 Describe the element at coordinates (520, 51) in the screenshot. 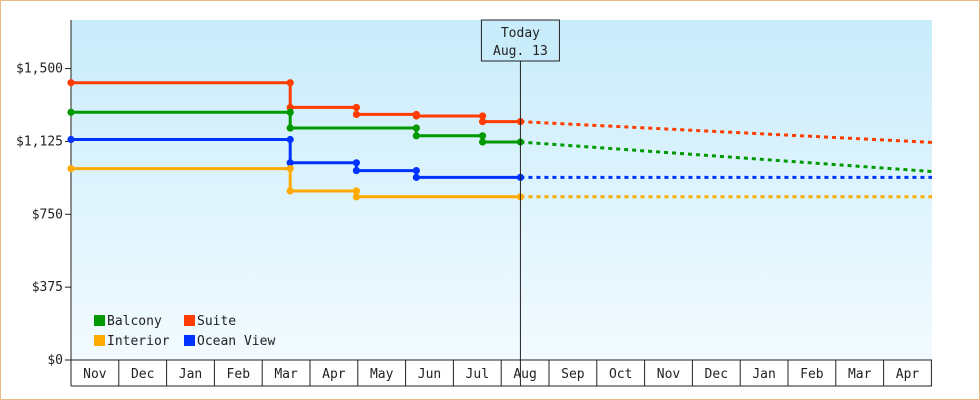

I see `today-date-label: Aug. 13` at that location.